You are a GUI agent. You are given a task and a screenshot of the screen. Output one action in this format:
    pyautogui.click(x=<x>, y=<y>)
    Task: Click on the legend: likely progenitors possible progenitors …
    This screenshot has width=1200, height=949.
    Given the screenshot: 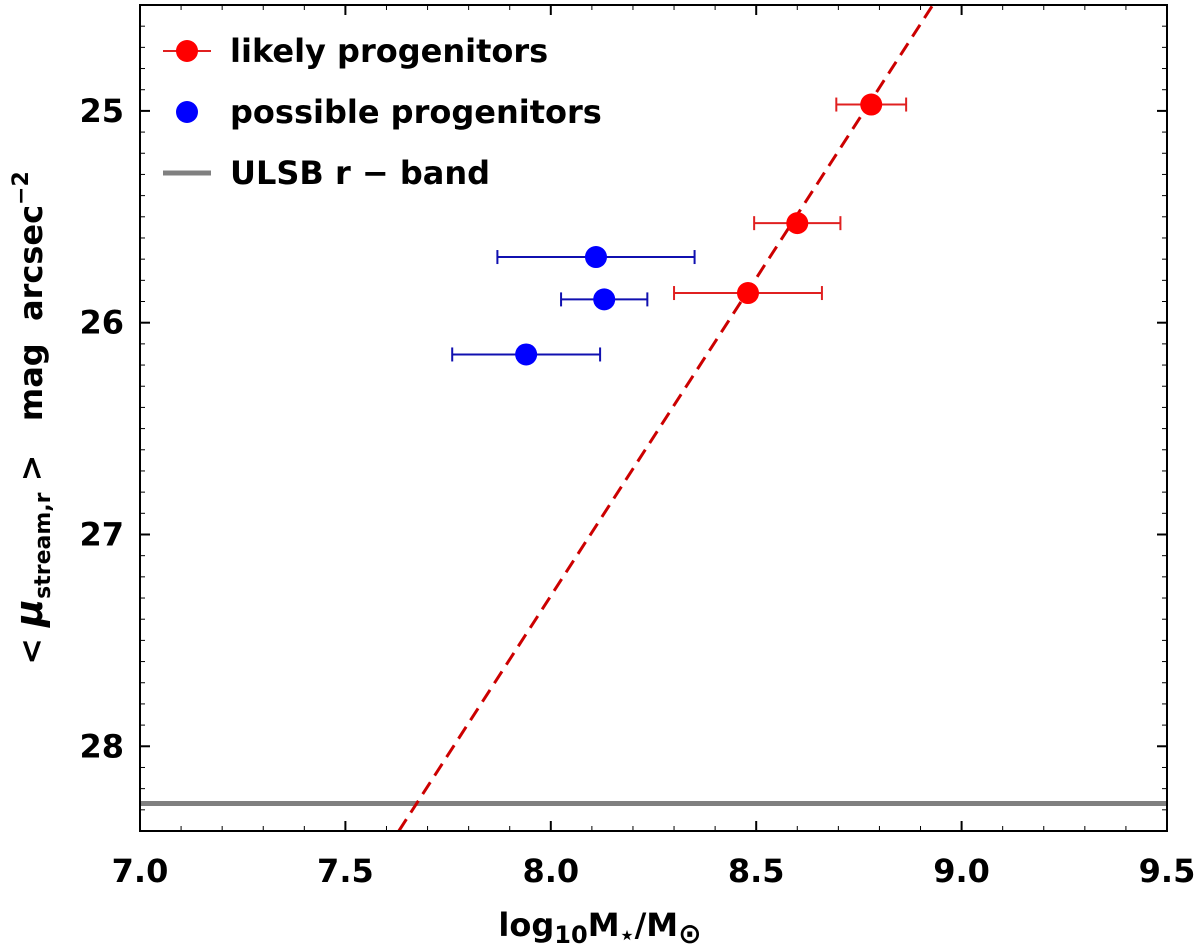 What is the action you would take?
    pyautogui.click(x=382, y=112)
    